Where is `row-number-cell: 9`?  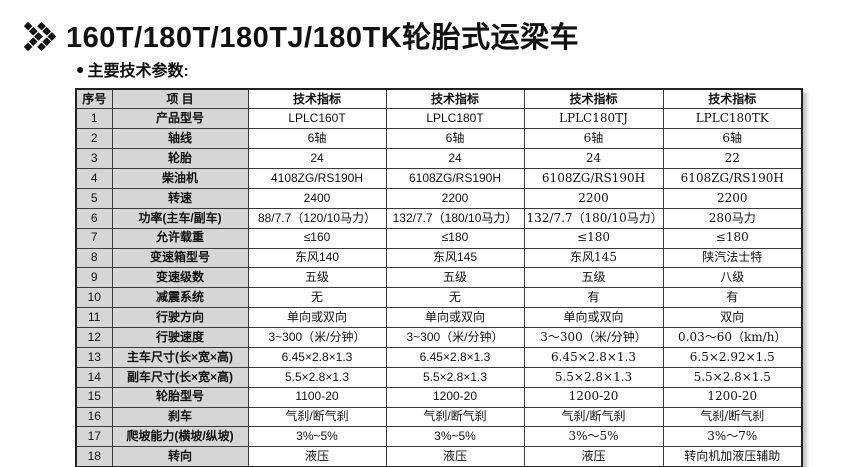 row-number-cell: 9 is located at coordinates (94, 278).